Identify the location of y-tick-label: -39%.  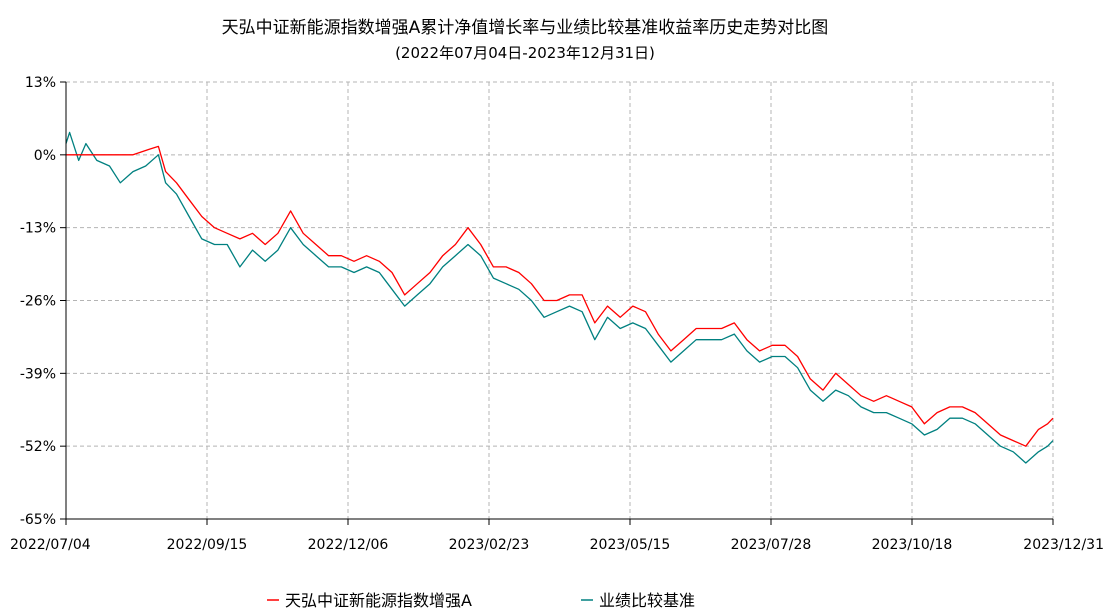
(38, 374).